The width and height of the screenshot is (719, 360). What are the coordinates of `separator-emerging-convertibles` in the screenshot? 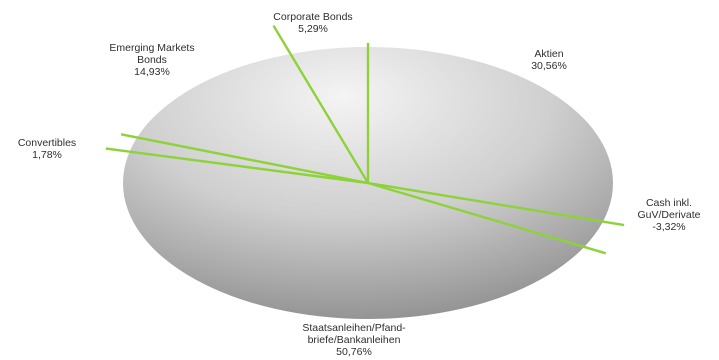 It's located at (244, 159).